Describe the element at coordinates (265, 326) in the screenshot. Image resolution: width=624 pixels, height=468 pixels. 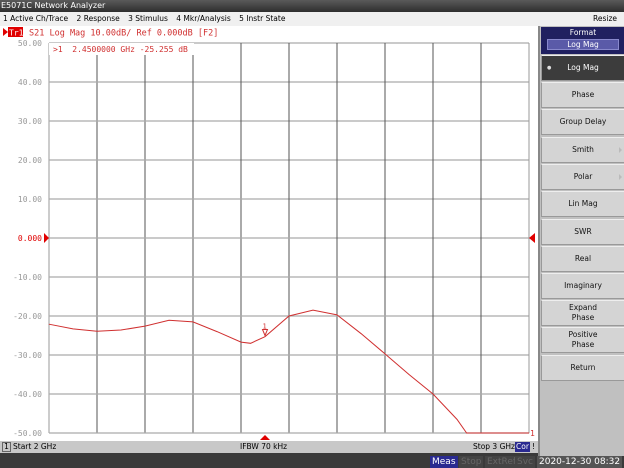
I see `marker-label: 1` at that location.